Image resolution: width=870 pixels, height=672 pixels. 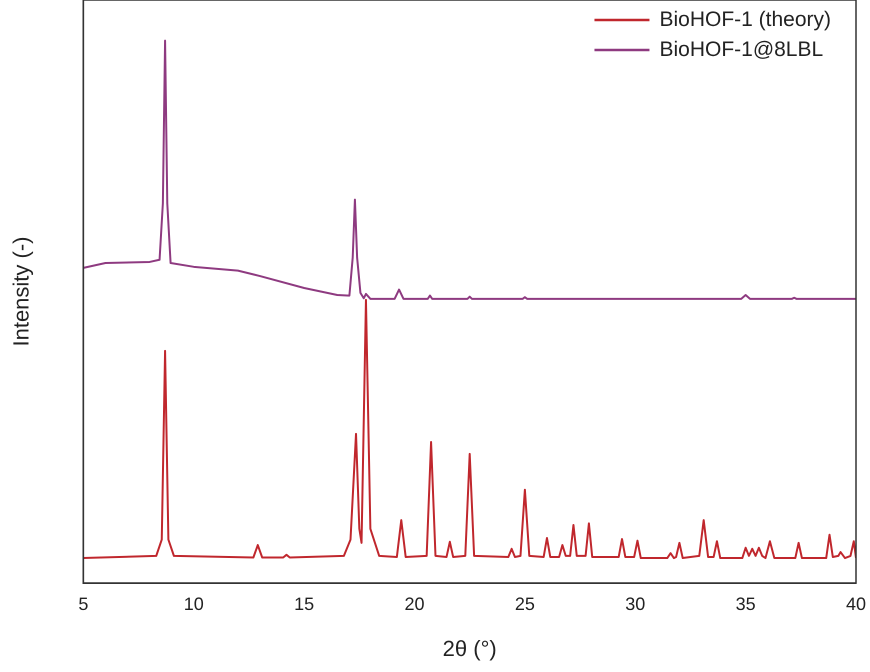 What do you see at coordinates (746, 604) in the screenshot?
I see `x-tick-label: 35` at bounding box center [746, 604].